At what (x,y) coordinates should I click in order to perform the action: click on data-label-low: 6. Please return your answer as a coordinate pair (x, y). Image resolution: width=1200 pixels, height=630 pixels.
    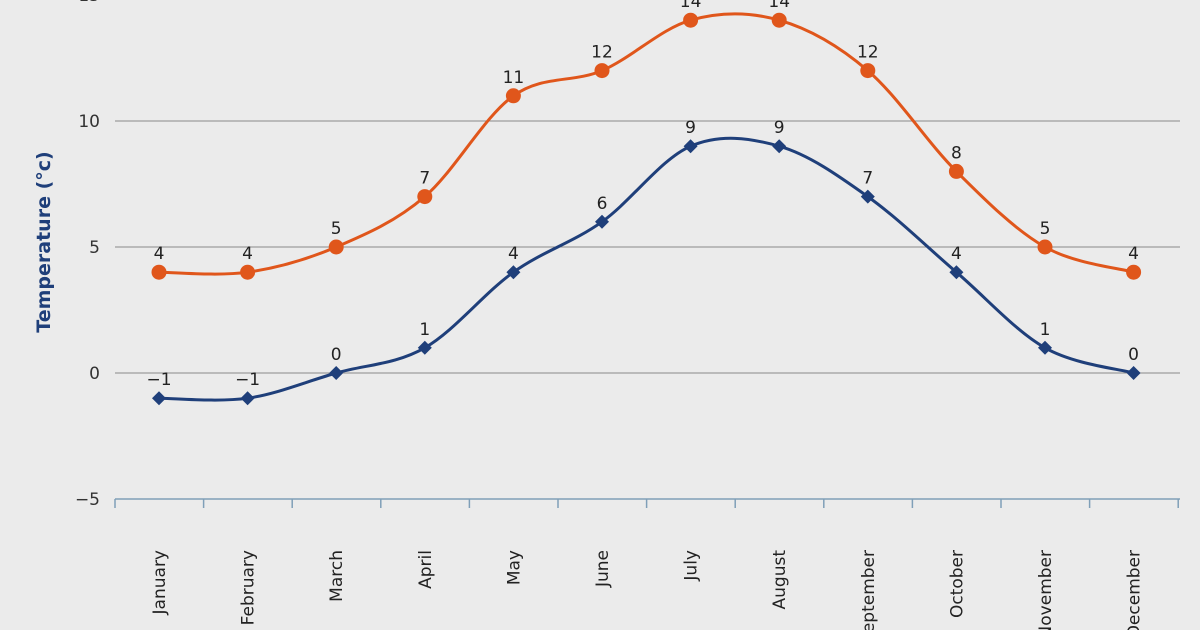
    Looking at the image, I should click on (602, 204).